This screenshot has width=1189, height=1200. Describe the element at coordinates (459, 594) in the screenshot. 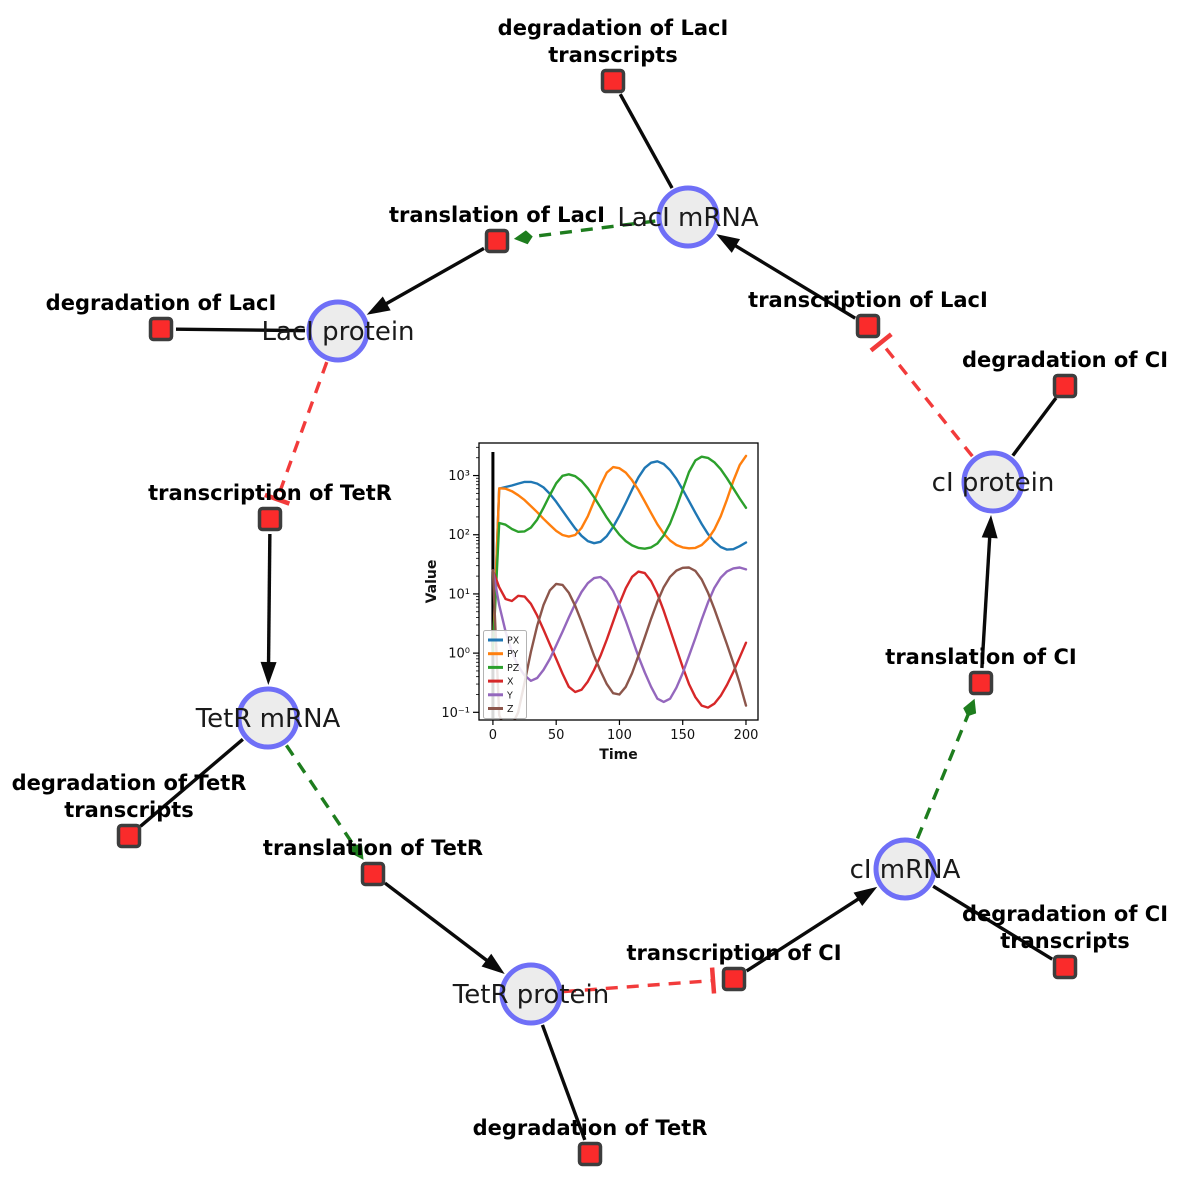

I see `y-tick-label: 10¹` at that location.